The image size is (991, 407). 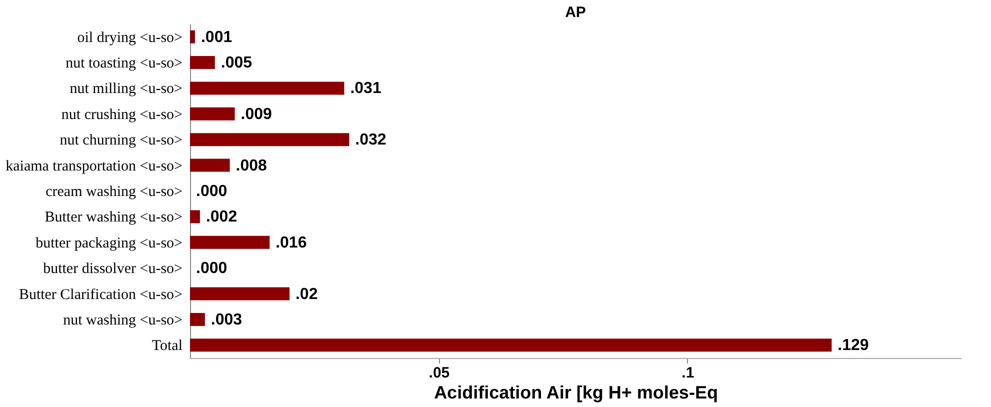 What do you see at coordinates (236, 63) in the screenshot?
I see `data-label: .005` at bounding box center [236, 63].